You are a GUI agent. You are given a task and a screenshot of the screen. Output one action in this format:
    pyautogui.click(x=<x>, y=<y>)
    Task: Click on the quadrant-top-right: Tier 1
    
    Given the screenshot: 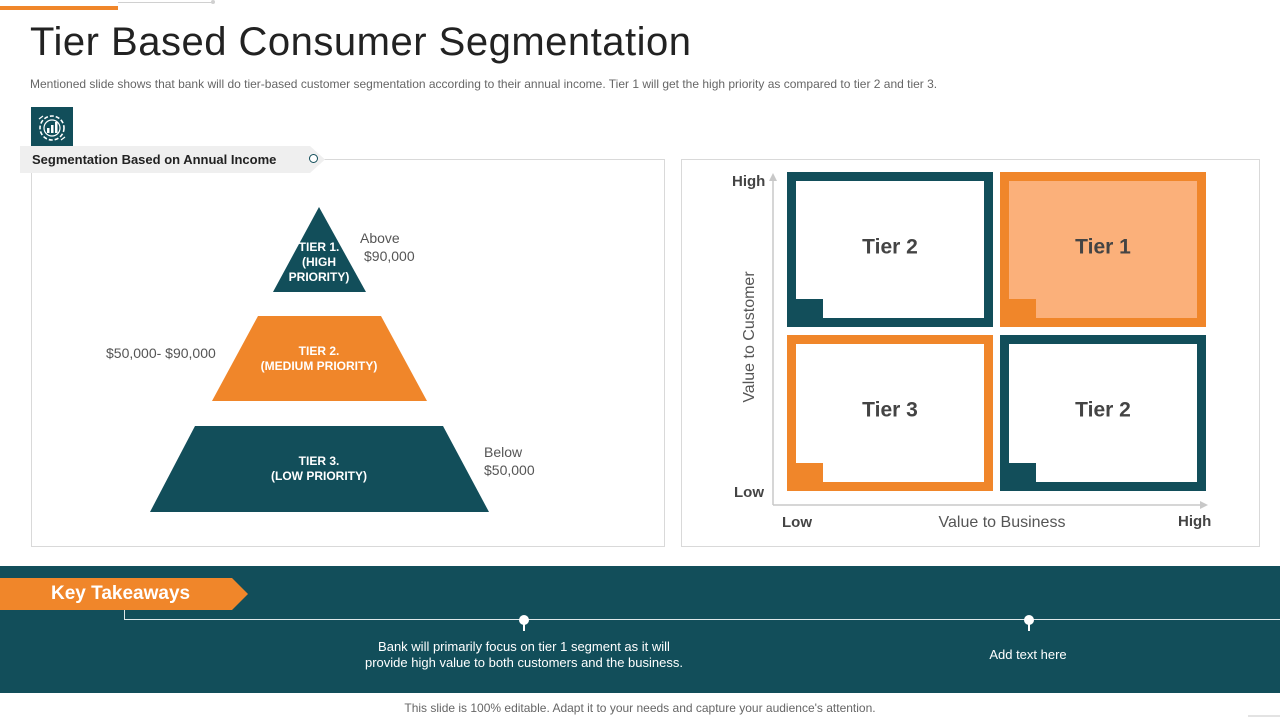 What is the action you would take?
    pyautogui.click(x=1103, y=249)
    